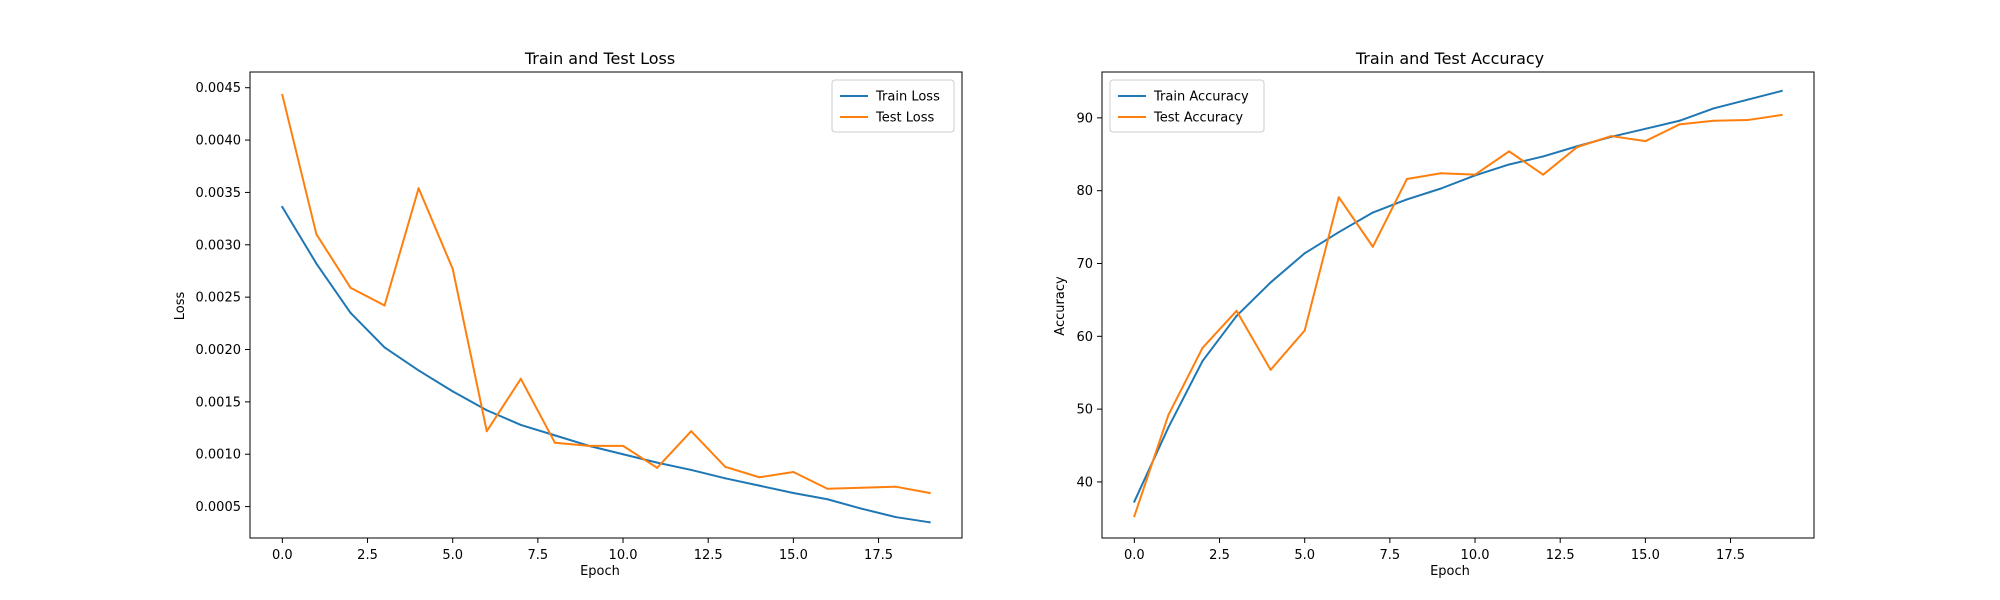 This screenshot has height=600, width=2000. What do you see at coordinates (219, 298) in the screenshot?
I see `loss-y-tick-label: 0.0025` at bounding box center [219, 298].